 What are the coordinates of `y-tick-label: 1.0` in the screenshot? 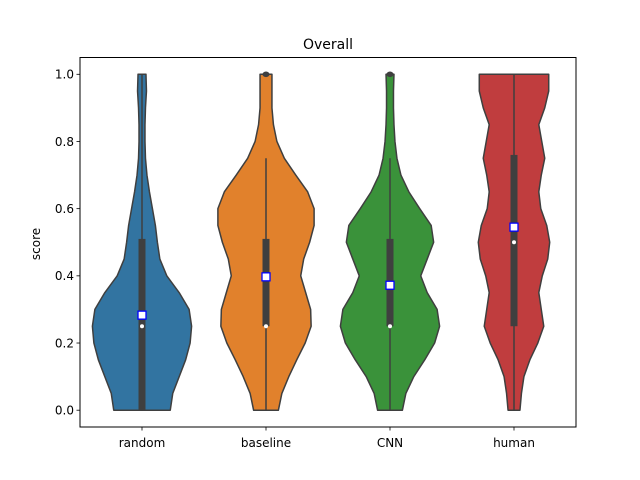 It's located at (64, 75).